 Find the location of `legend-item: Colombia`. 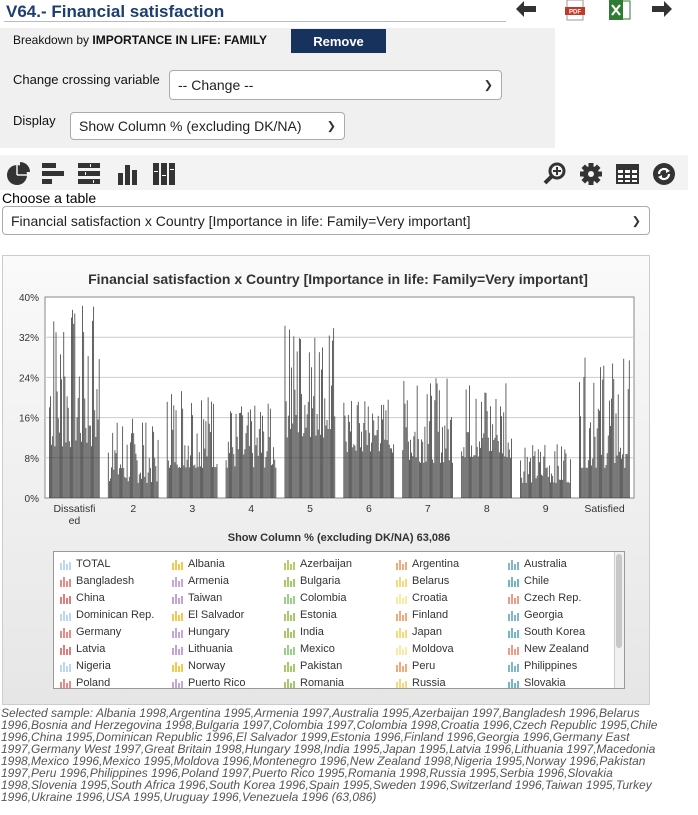

legend-item: Colombia is located at coordinates (315, 598).